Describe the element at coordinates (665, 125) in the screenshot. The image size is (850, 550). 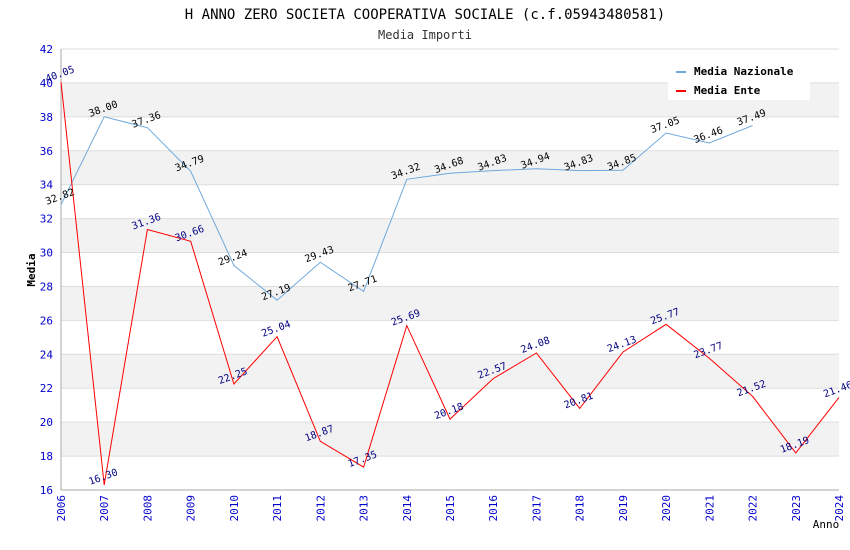
I see `data-label: 37.05` at that location.